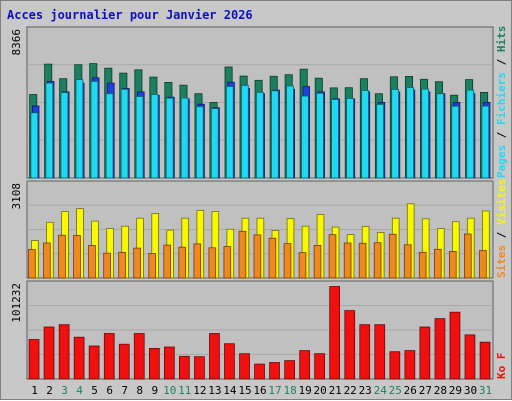  I want to click on x-tick-label-day-21: 21, so click(335, 390).